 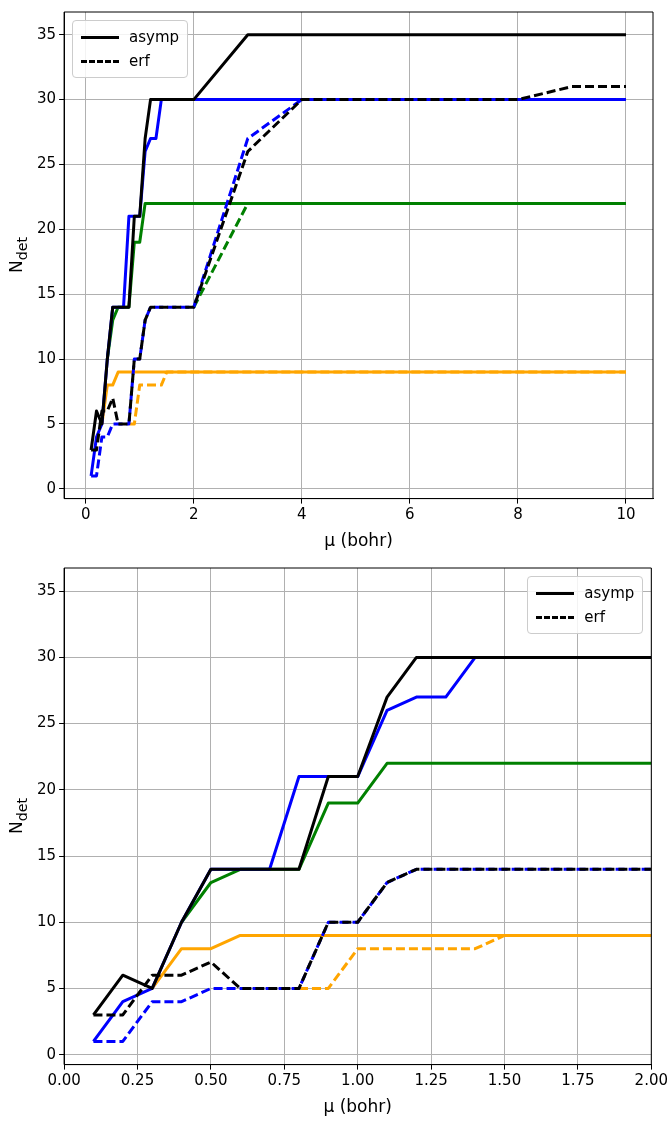 What do you see at coordinates (651, 1080) in the screenshot?
I see `x-tick-label: 2.00` at bounding box center [651, 1080].